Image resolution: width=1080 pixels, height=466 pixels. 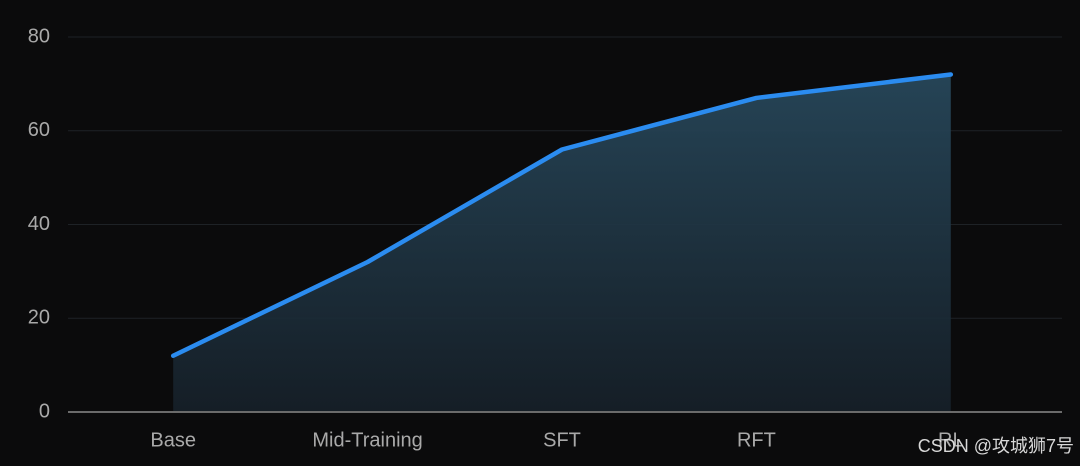 I want to click on y-tick-label: 80, so click(x=39, y=36).